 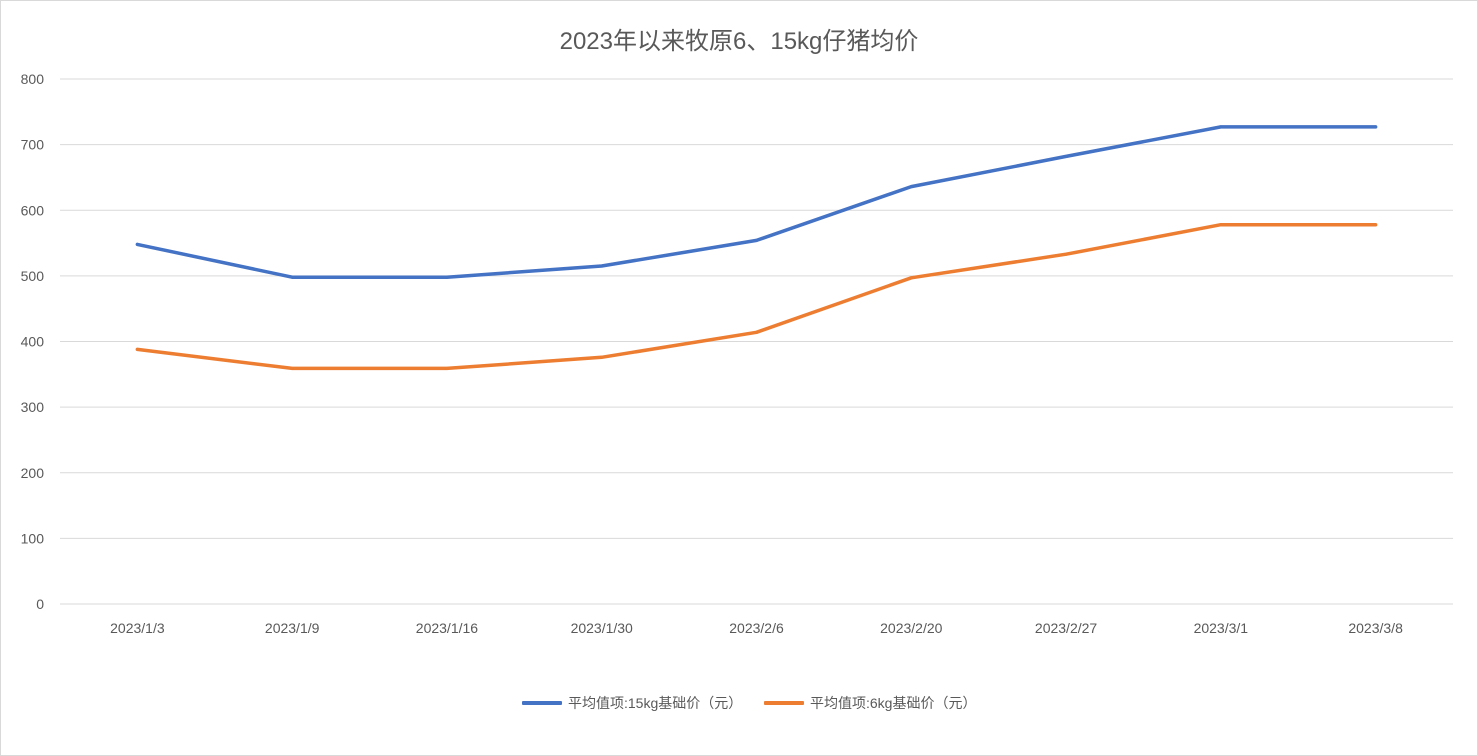 I want to click on legend-label-6kg: 平均值项:6kg基础价（元）, so click(x=893, y=703).